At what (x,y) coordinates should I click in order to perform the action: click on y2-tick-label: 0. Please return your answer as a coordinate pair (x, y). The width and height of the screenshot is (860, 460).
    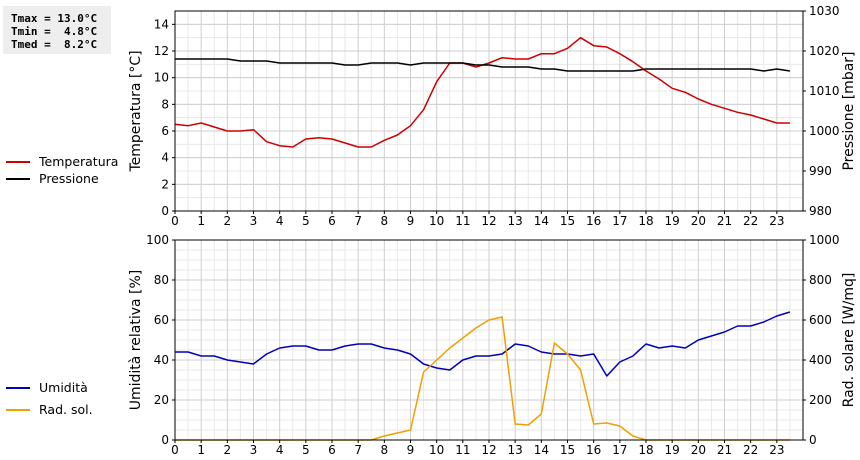
    Looking at the image, I should click on (813, 440).